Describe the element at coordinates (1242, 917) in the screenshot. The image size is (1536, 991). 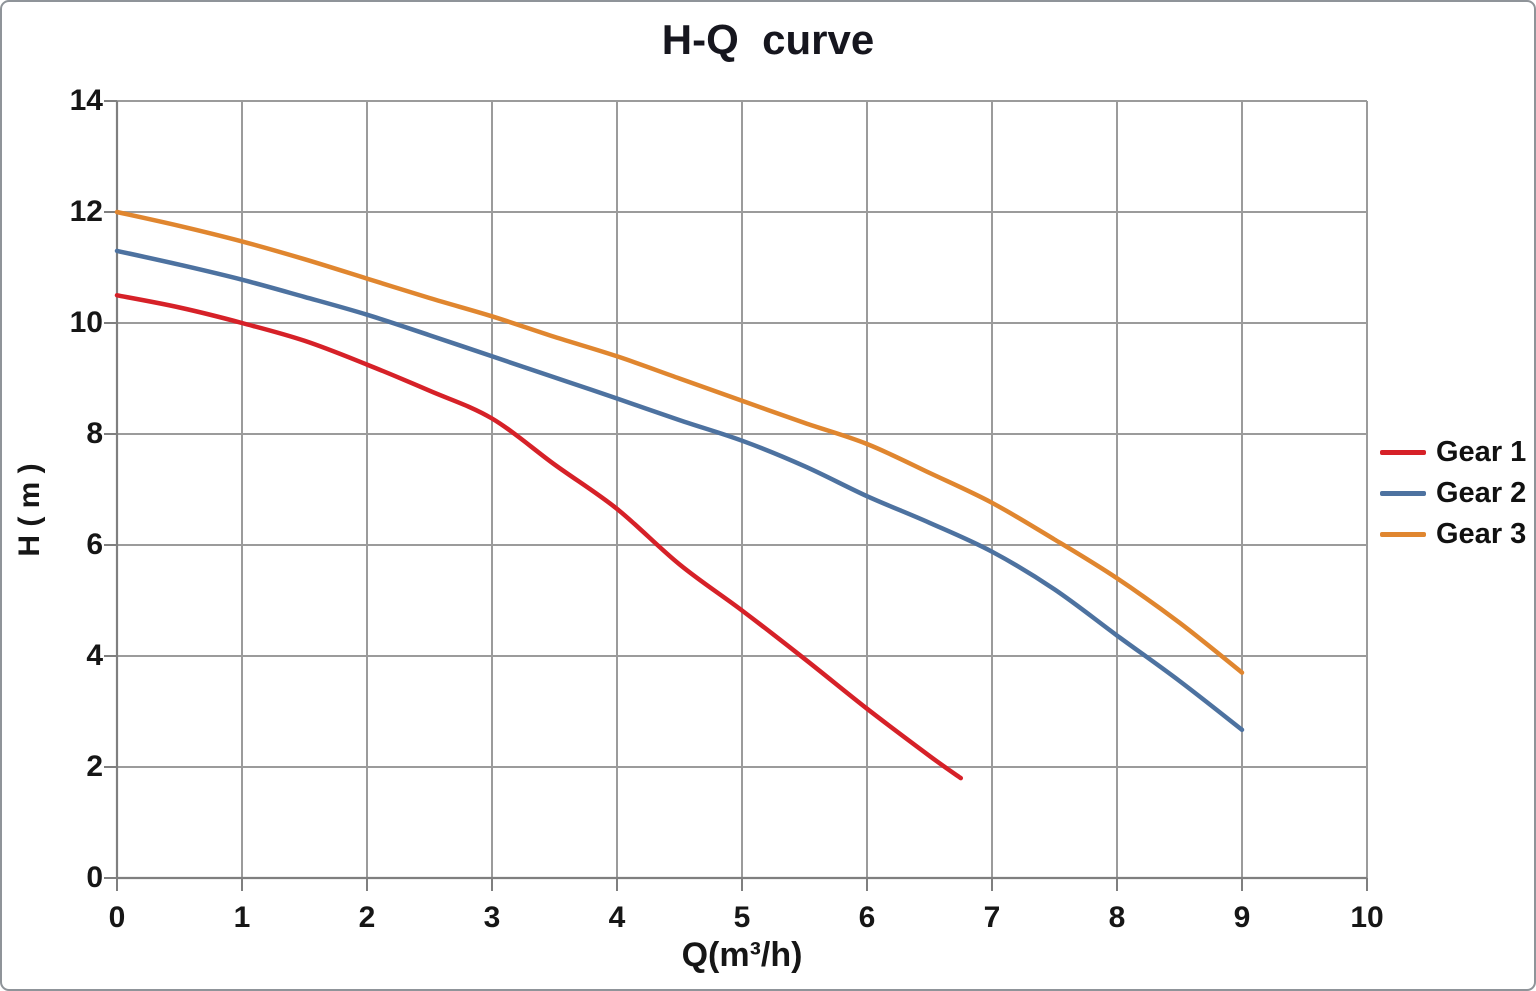
I see `x-tick-label: 9` at that location.